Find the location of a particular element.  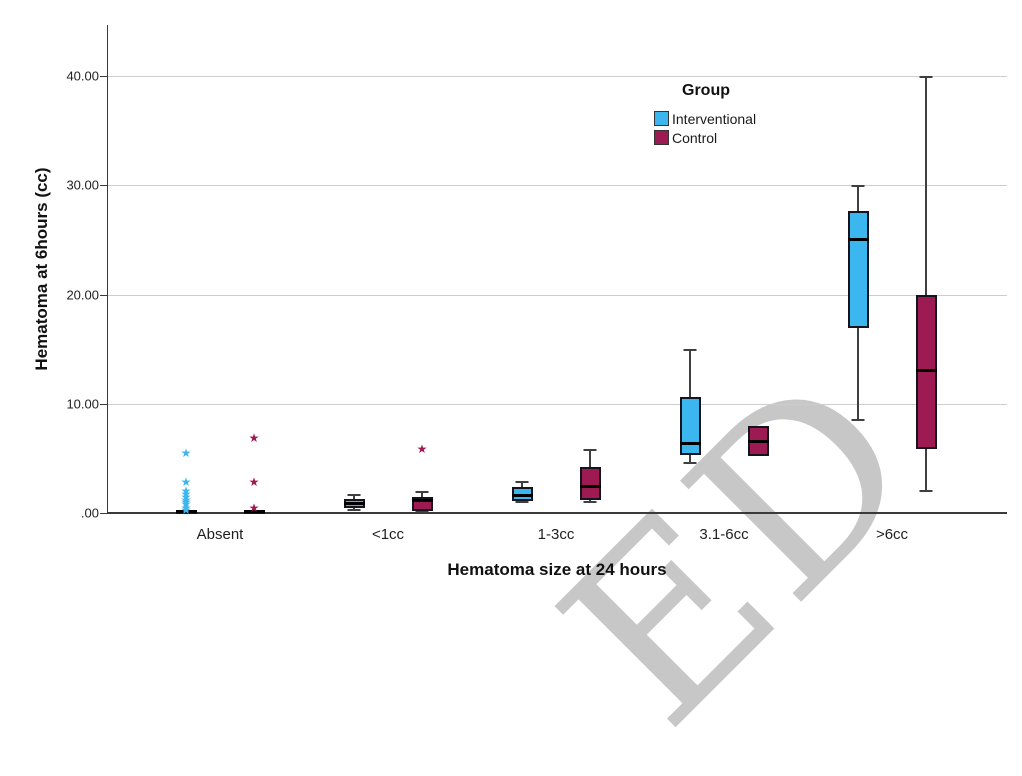

legend: Group Interventional Control is located at coordinates (705, 114).